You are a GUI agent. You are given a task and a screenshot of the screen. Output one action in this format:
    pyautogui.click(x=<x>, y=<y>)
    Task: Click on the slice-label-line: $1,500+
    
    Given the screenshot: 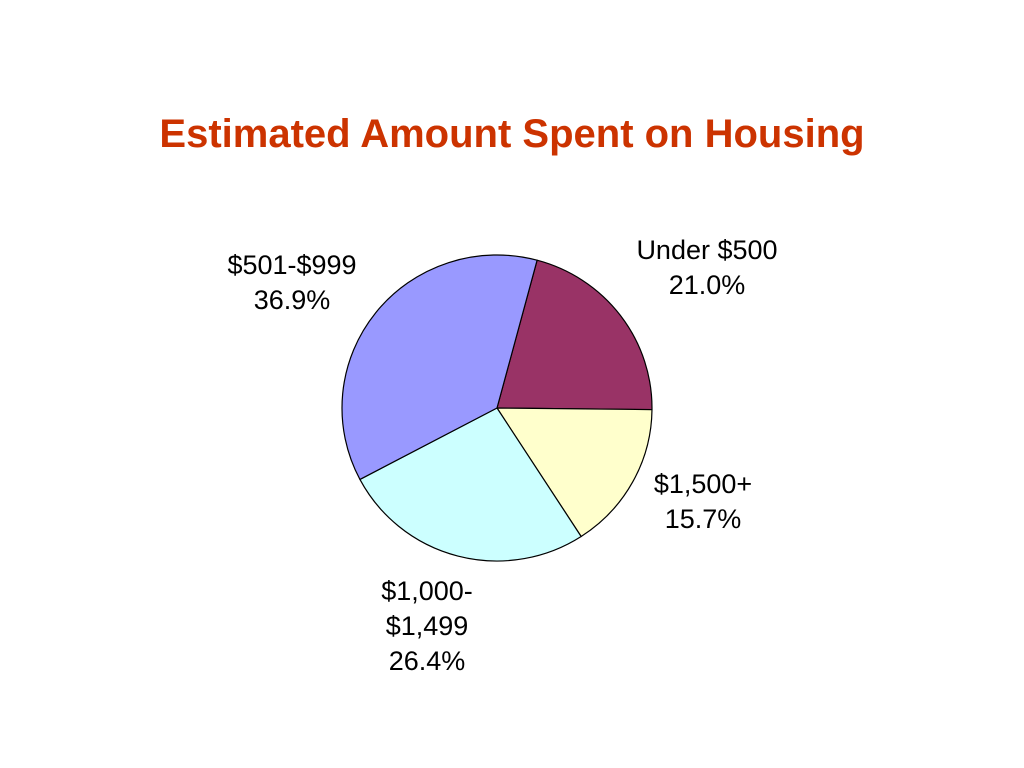 What is the action you would take?
    pyautogui.click(x=703, y=484)
    